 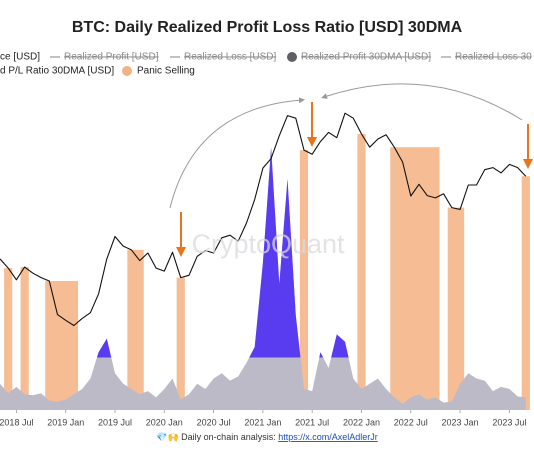 What do you see at coordinates (164, 422) in the screenshot?
I see `x-tick-label: 2020 Jan` at bounding box center [164, 422].